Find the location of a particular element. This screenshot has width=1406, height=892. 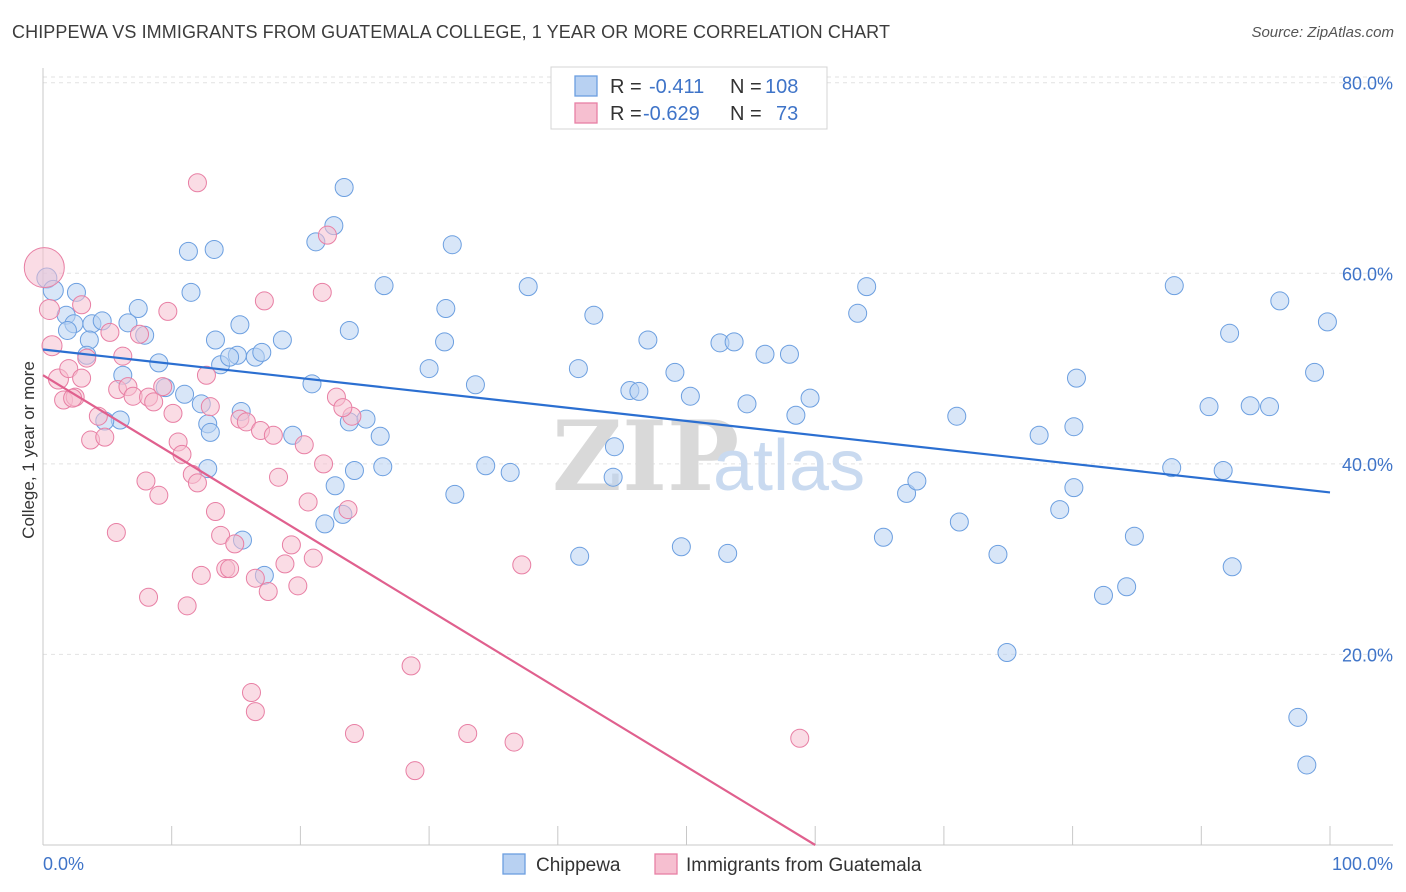

legend-swatch-guatemala is located at coordinates (586, 113).